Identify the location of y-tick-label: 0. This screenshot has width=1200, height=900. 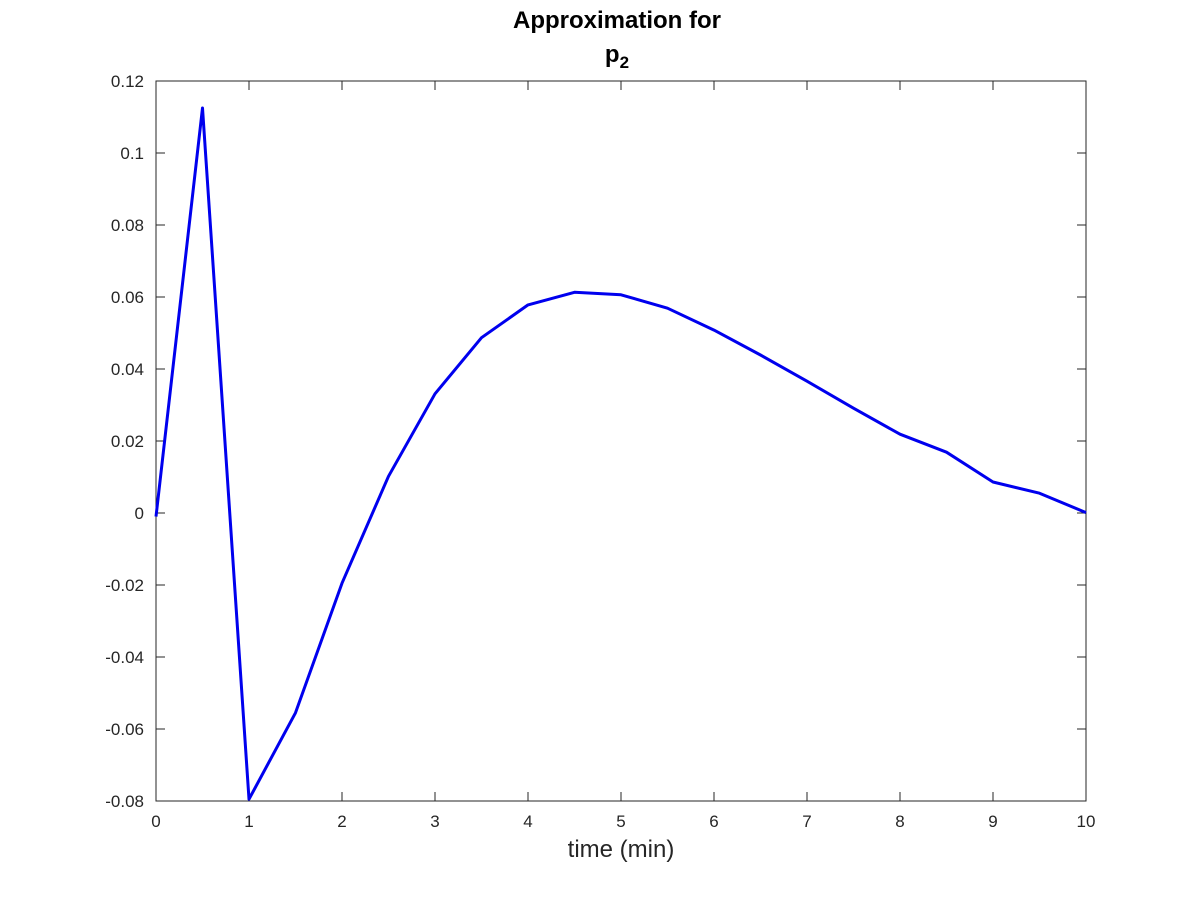
(139, 513).